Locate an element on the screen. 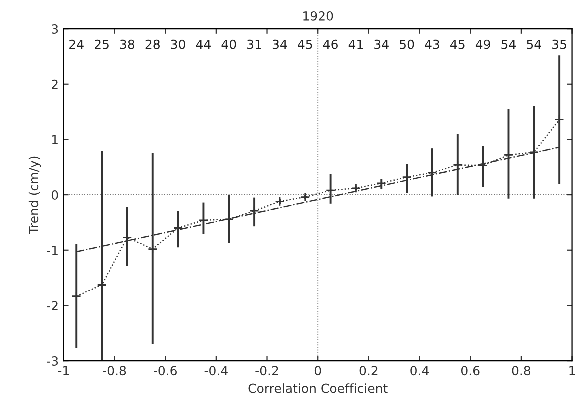 This screenshot has width=581, height=415. annotation: 46 is located at coordinates (330, 45).